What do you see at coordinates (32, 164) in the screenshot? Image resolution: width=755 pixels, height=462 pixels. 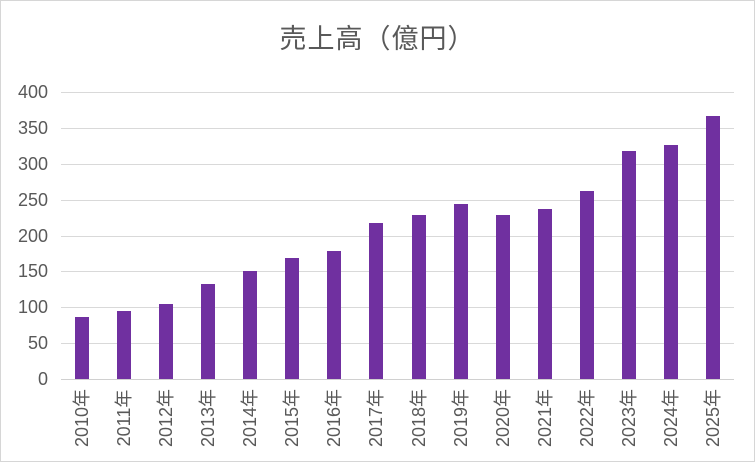 I see `y-tick-label-300: 300` at bounding box center [32, 164].